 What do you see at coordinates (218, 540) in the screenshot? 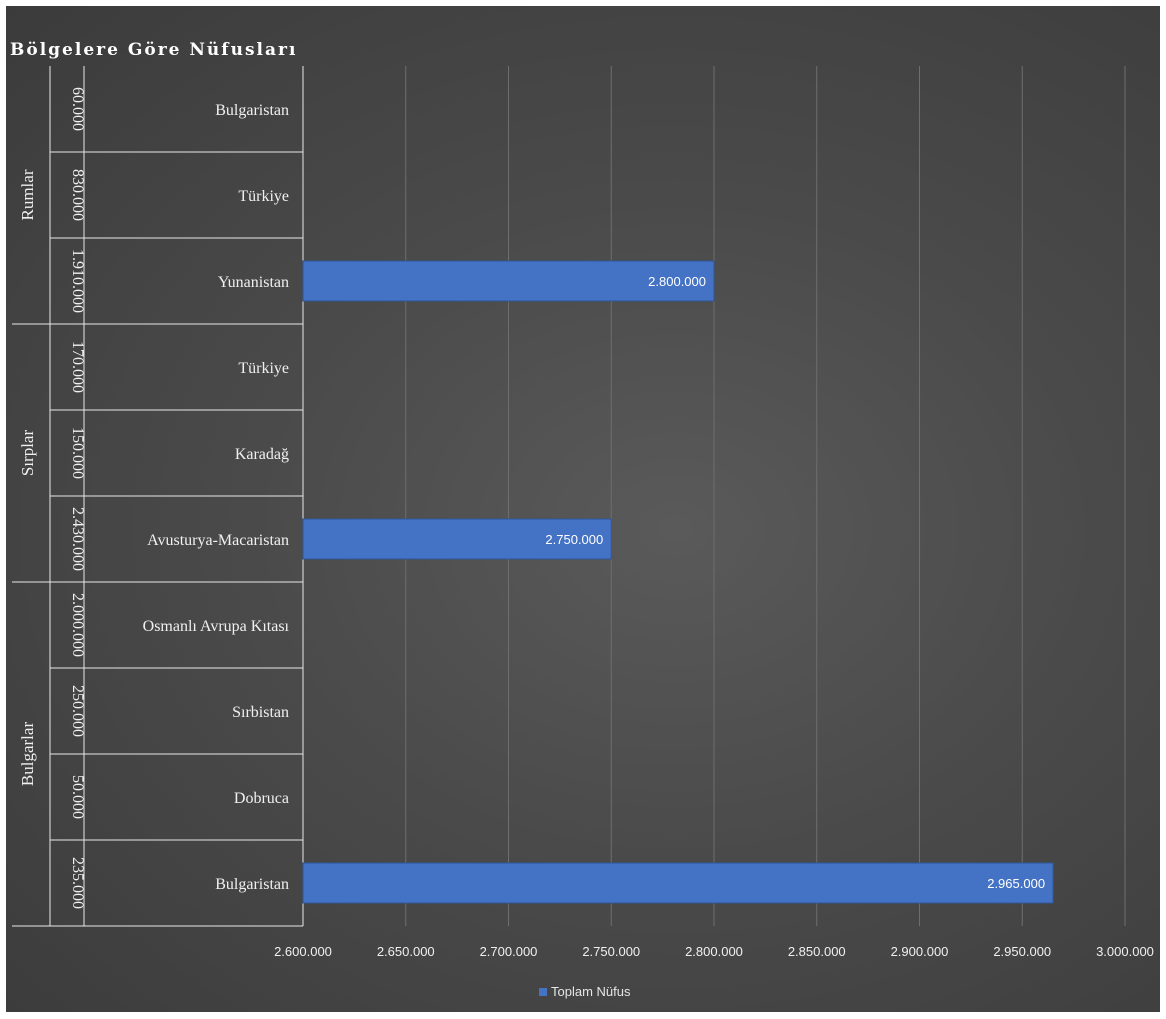
I see `category-label: Avusturya-Macaristan` at bounding box center [218, 540].